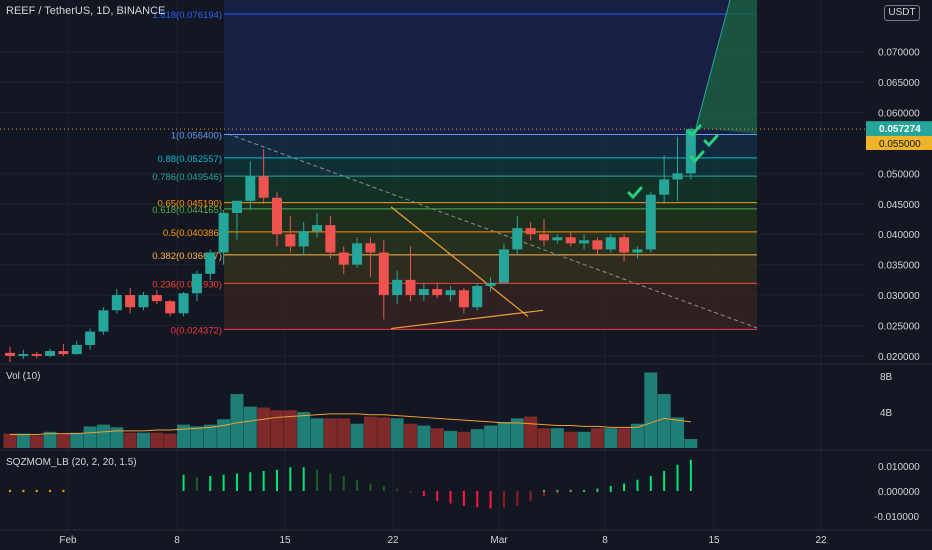 The height and width of the screenshot is (550, 932). I want to click on price-axis-tick: 0.035000, so click(899, 266).